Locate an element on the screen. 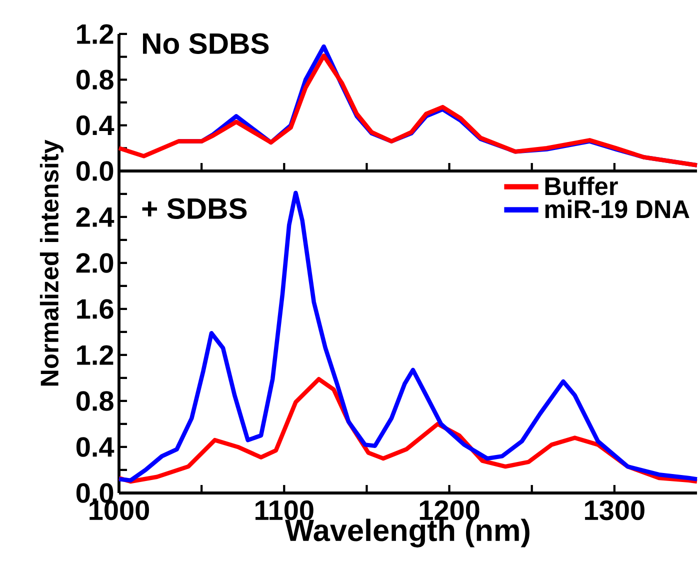 The height and width of the screenshot is (584, 699). x-tick-label: 1100 is located at coordinates (285, 510).